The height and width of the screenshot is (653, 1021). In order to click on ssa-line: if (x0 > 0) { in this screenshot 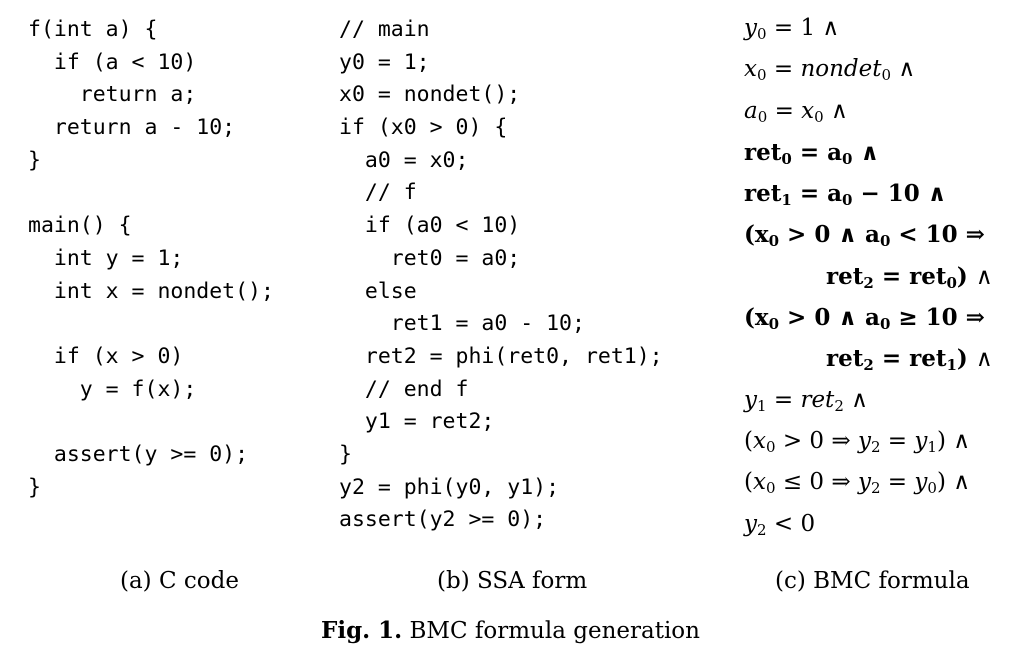, I will do `click(501, 128)`.